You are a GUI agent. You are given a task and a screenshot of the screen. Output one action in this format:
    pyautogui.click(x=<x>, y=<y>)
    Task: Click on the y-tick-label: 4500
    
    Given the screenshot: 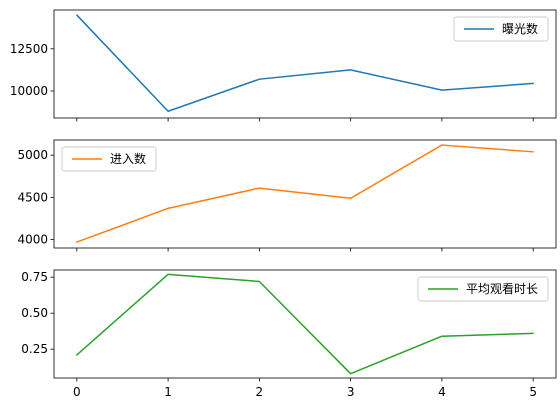 What is the action you would take?
    pyautogui.click(x=32, y=197)
    